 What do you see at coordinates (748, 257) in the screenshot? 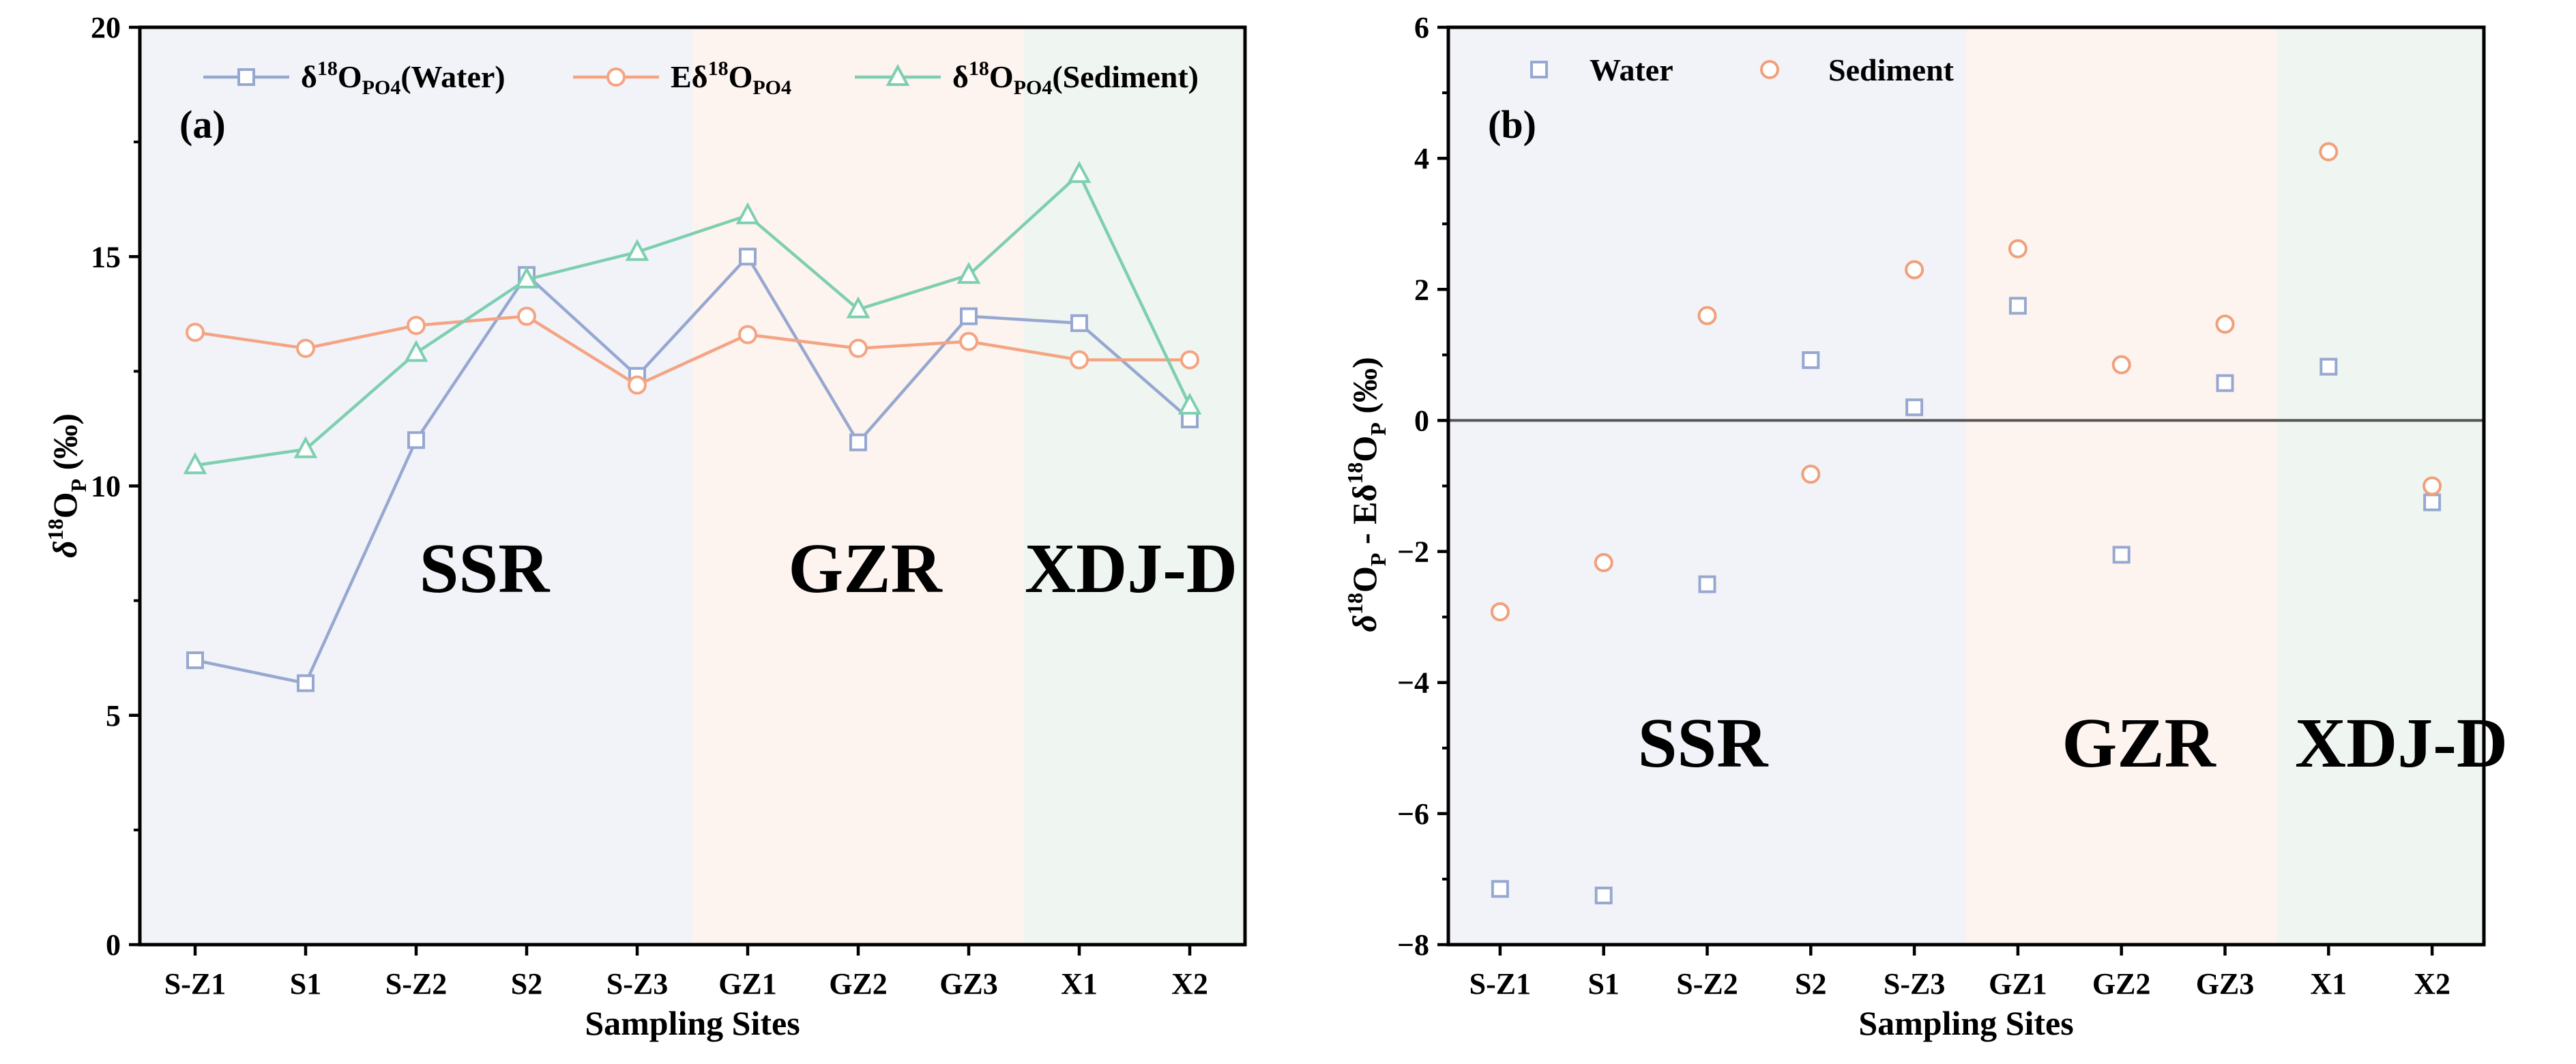
I see `point-opo-water-gz1` at bounding box center [748, 257].